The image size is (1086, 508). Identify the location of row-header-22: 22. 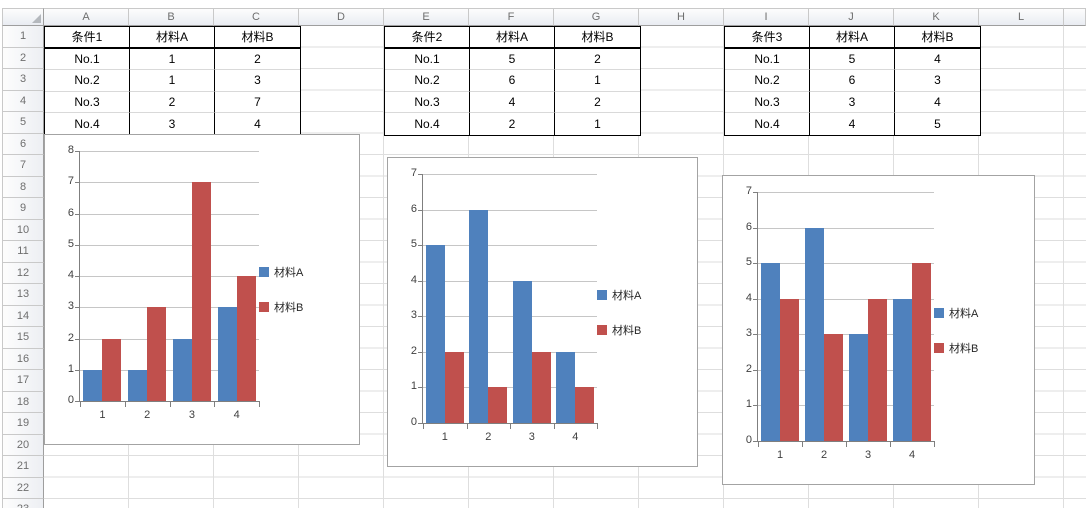
(23, 488).